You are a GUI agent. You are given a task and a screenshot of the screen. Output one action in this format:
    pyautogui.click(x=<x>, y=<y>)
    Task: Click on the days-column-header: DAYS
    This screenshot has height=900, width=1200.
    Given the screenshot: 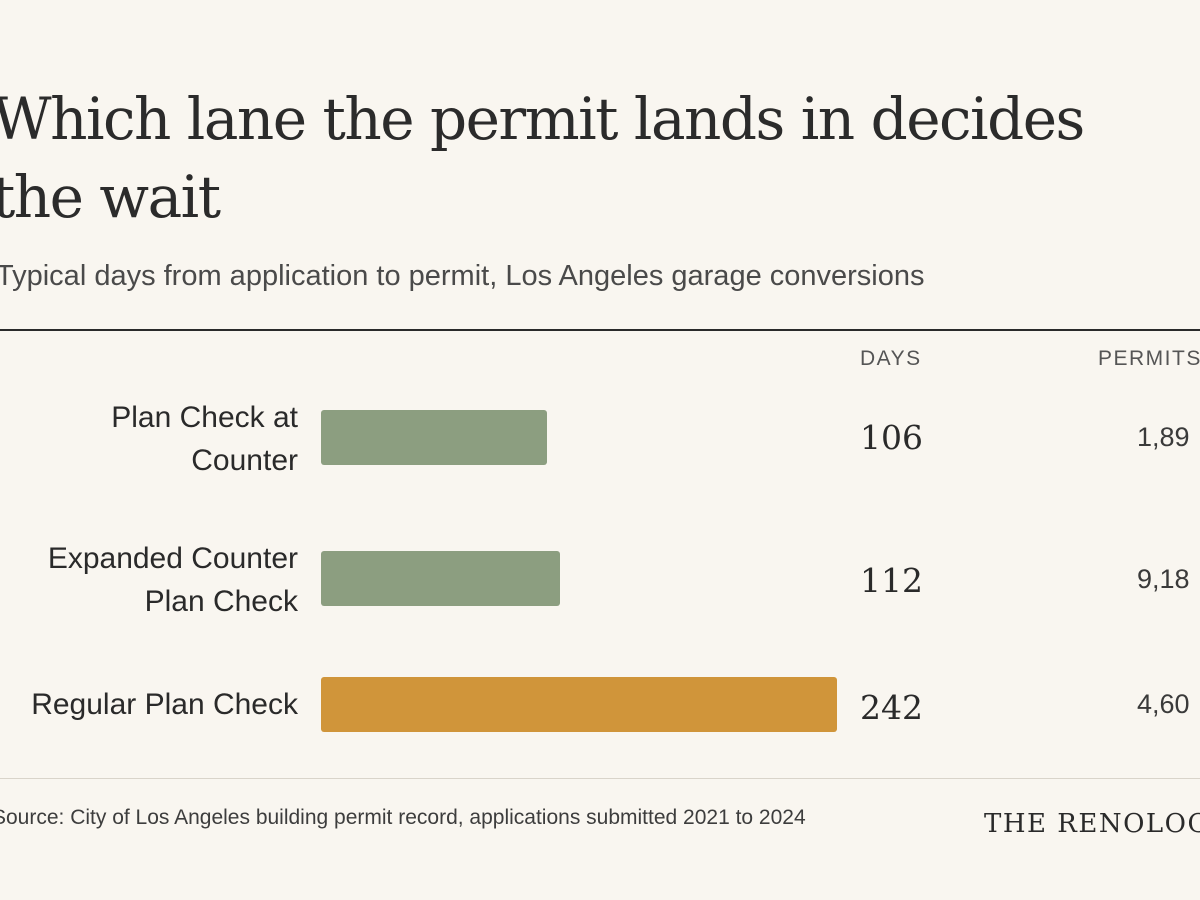 What is the action you would take?
    pyautogui.click(x=891, y=358)
    